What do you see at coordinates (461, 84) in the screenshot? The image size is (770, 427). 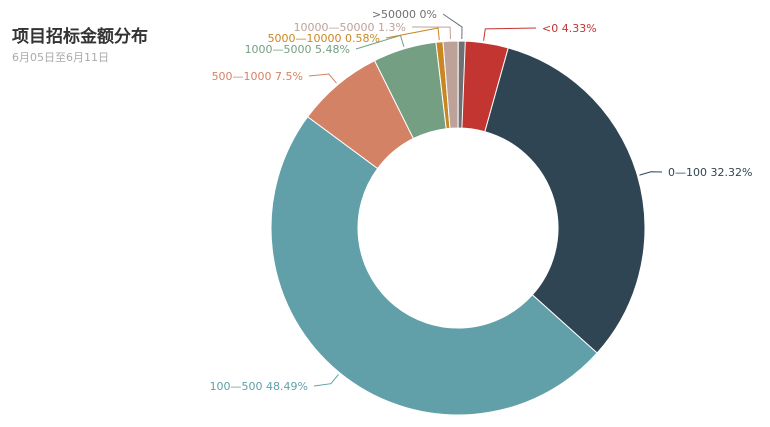 I see `slice-gt50000` at bounding box center [461, 84].